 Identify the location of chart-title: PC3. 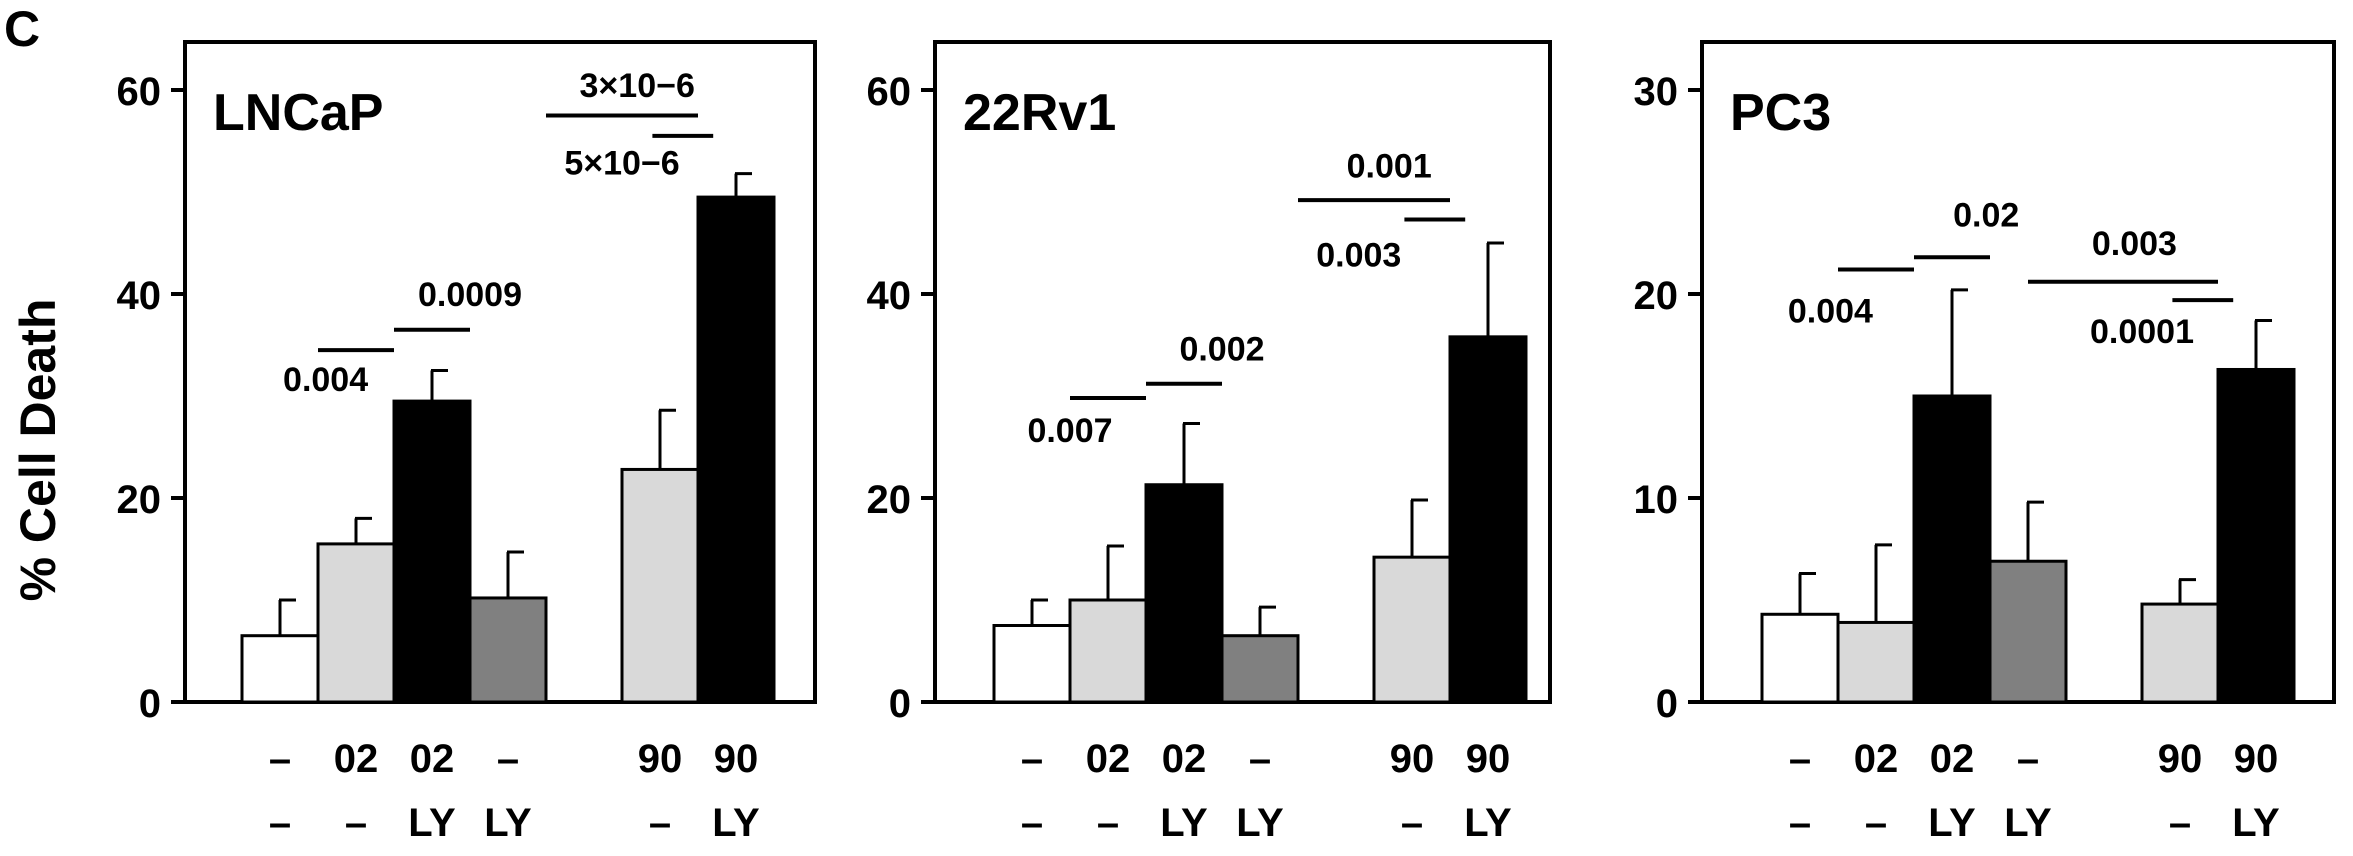
(1780, 113).